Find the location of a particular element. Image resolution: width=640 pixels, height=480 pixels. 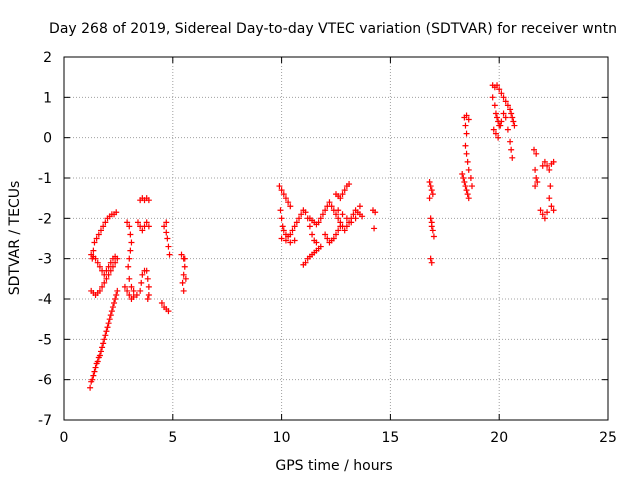

y-tick-label: 0 is located at coordinates (47, 139).